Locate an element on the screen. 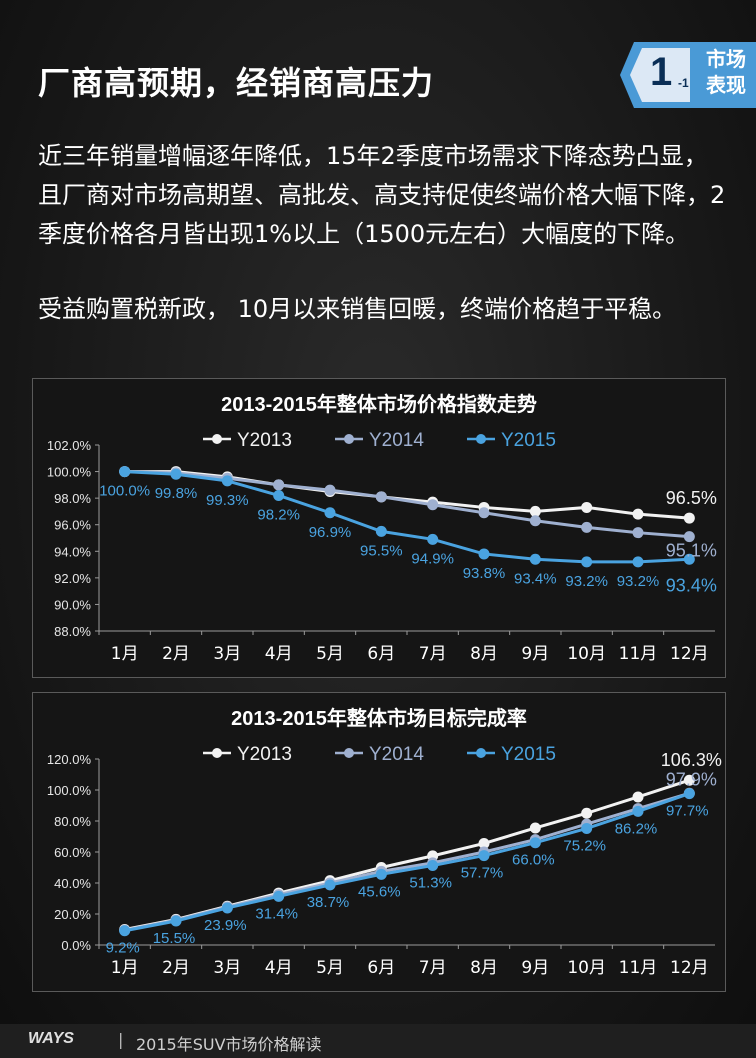 This screenshot has width=756, height=1058. data-label-Y2015: 98.2% is located at coordinates (278, 514).